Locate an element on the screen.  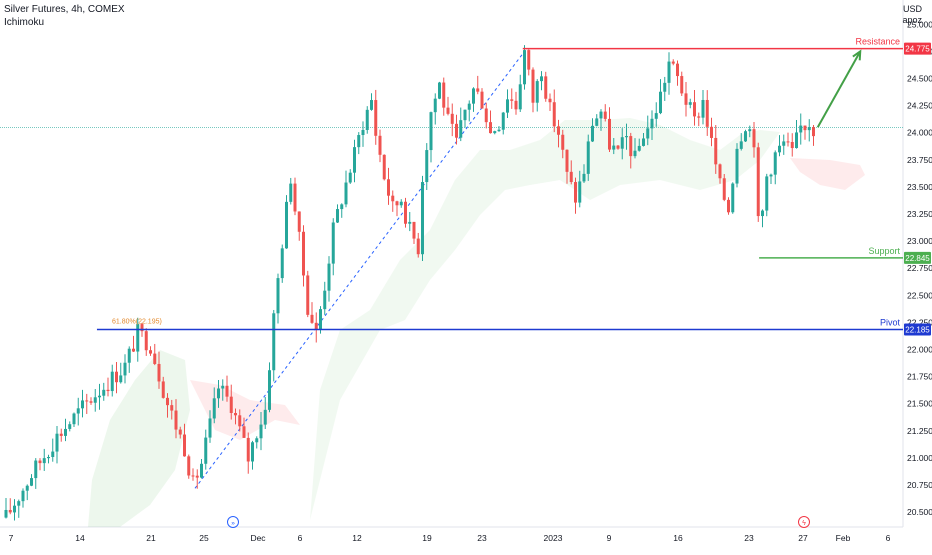
y-tick-label: 23.250 is located at coordinates (919, 214).